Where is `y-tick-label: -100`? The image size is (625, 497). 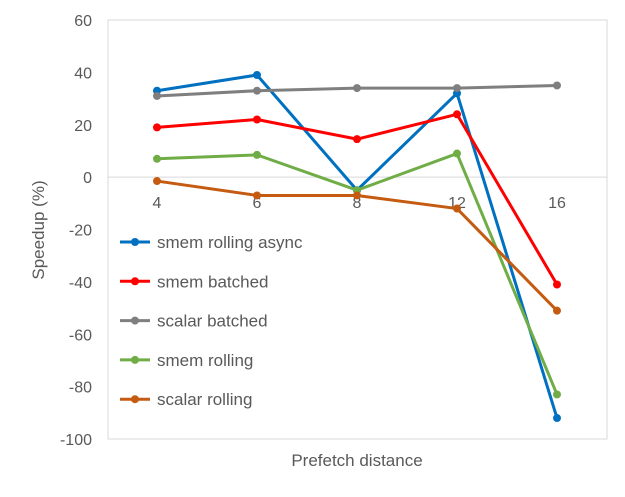 y-tick-label: -100 is located at coordinates (76, 440).